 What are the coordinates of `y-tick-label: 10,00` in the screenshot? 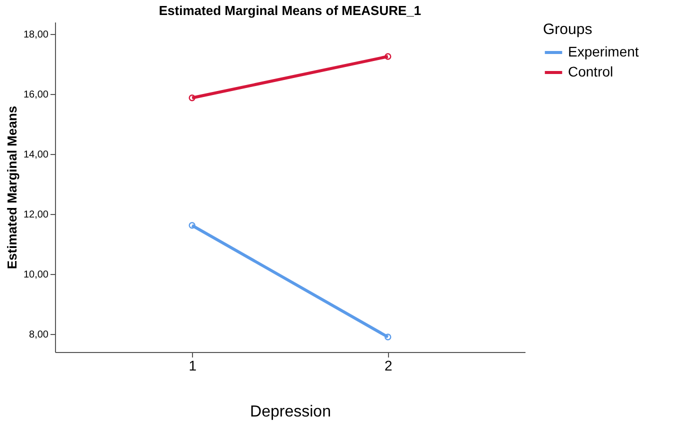 It's located at (36, 275).